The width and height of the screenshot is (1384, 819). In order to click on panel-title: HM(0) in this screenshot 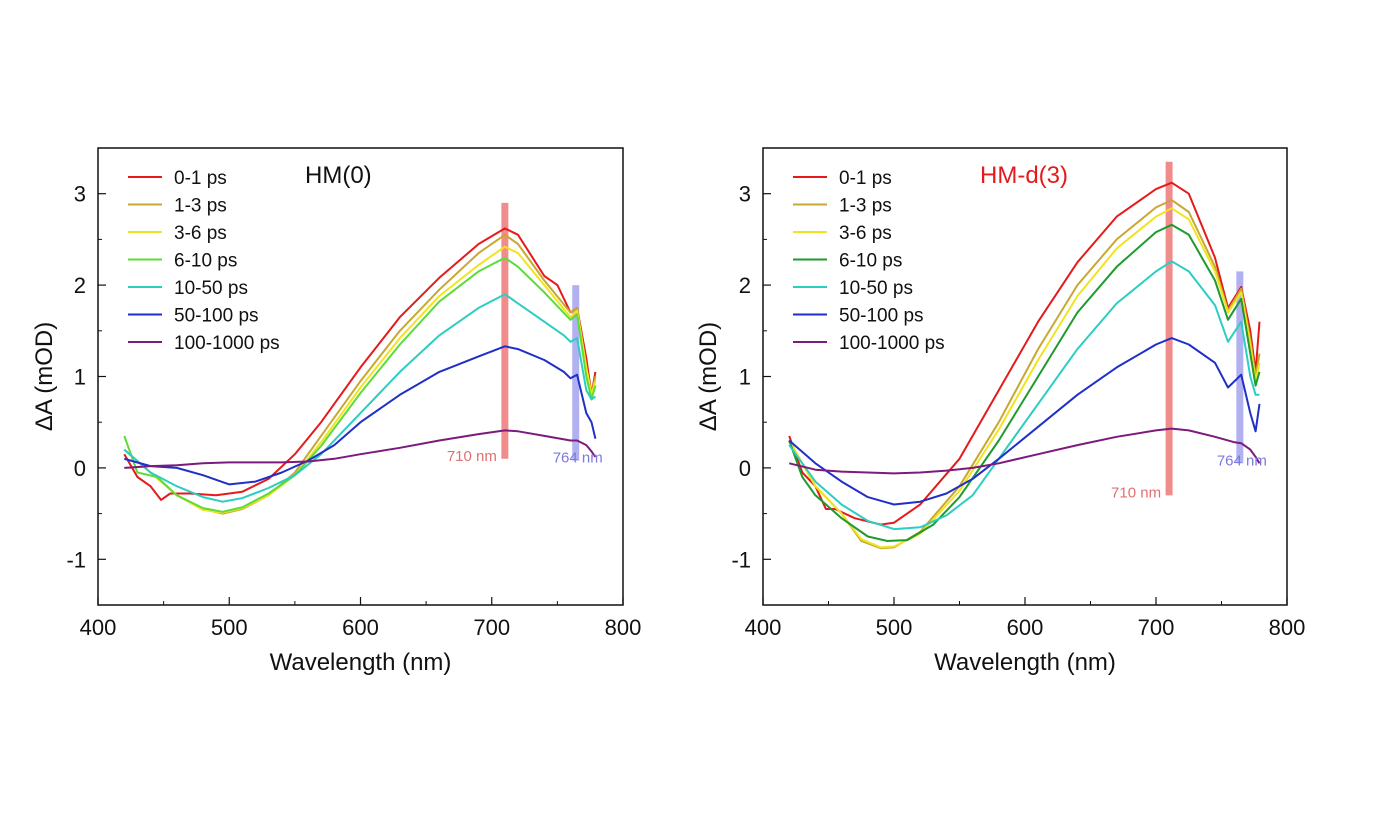, I will do `click(338, 175)`.